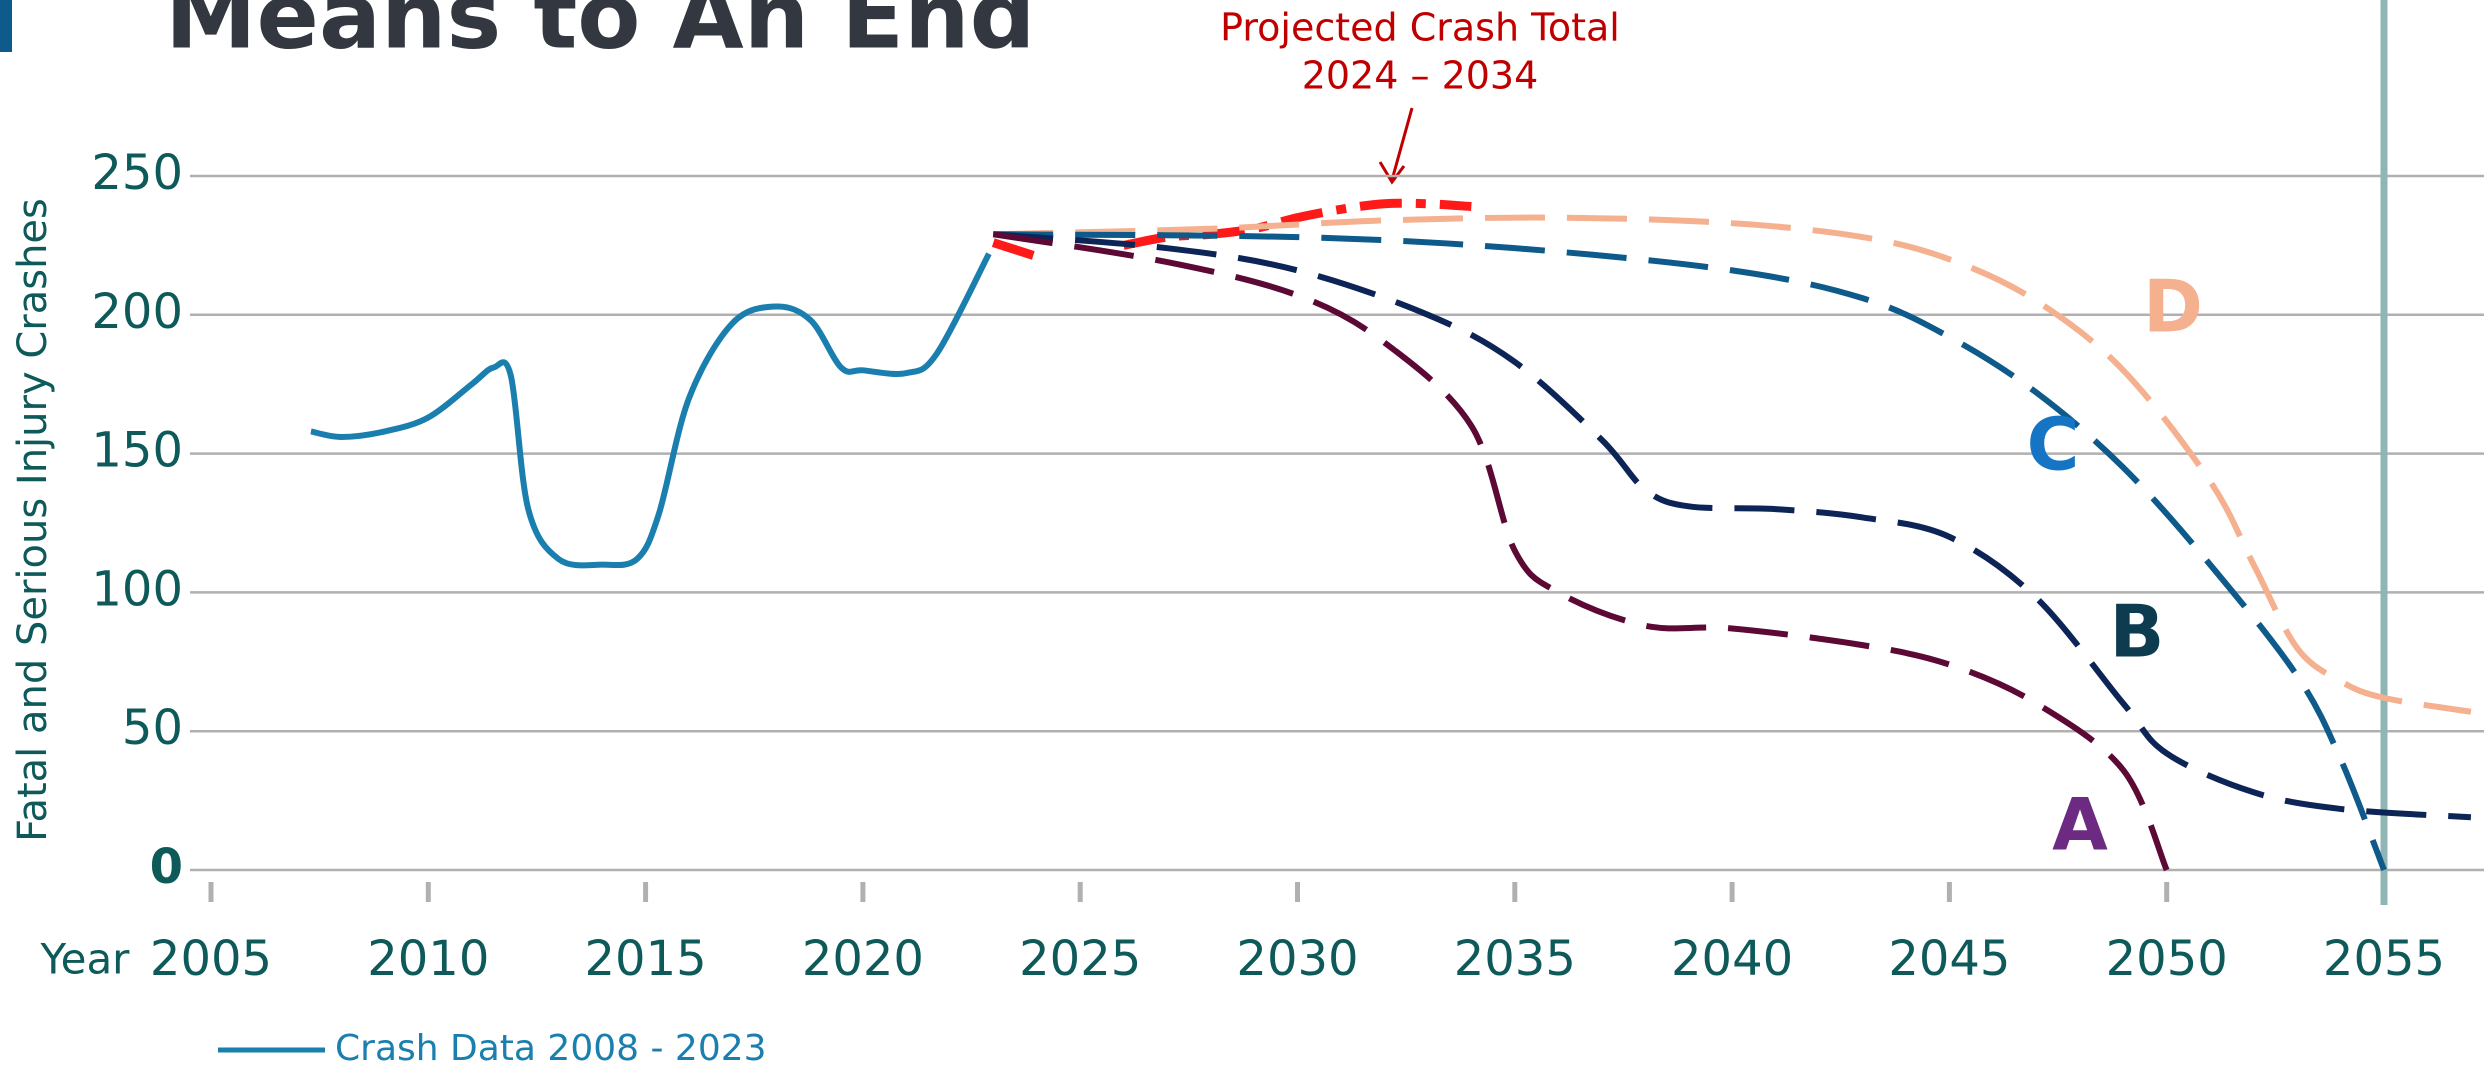 This screenshot has height=1073, width=2484. What do you see at coordinates (137, 451) in the screenshot?
I see `y-tick-label: 150` at bounding box center [137, 451].